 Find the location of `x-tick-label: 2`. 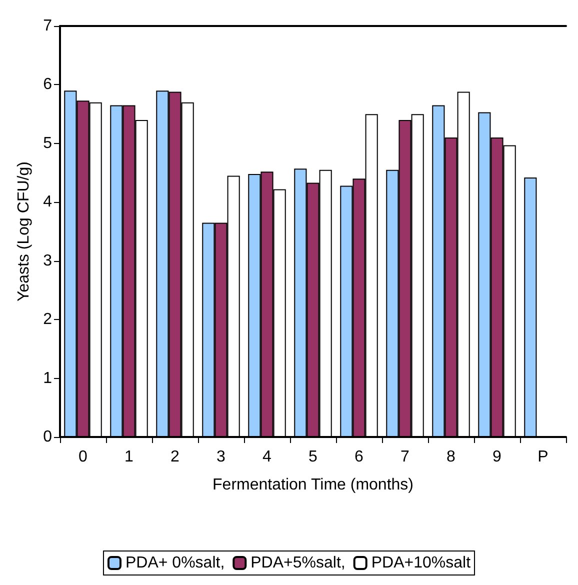

x-tick-label: 2 is located at coordinates (175, 457).